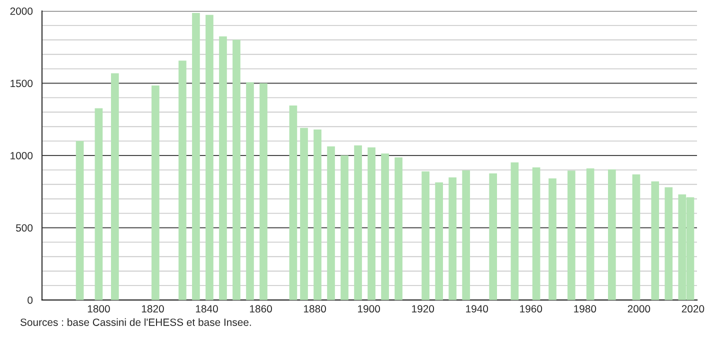 The height and width of the screenshot is (340, 710). I want to click on y-tick-label: 2000, so click(21, 11).